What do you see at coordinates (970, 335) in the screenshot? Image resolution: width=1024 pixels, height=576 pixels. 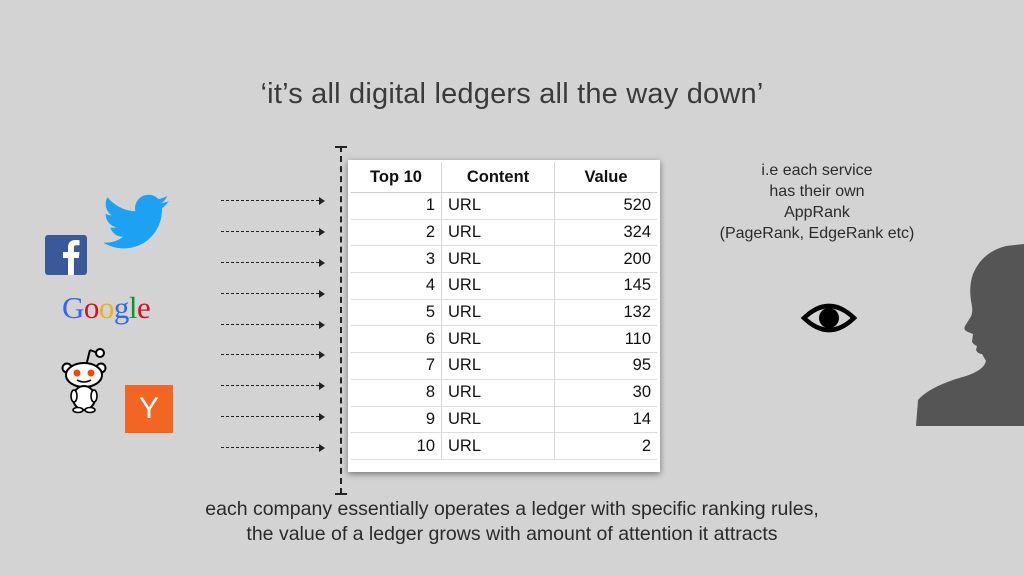 I see `person-silhouette-icon` at bounding box center [970, 335].